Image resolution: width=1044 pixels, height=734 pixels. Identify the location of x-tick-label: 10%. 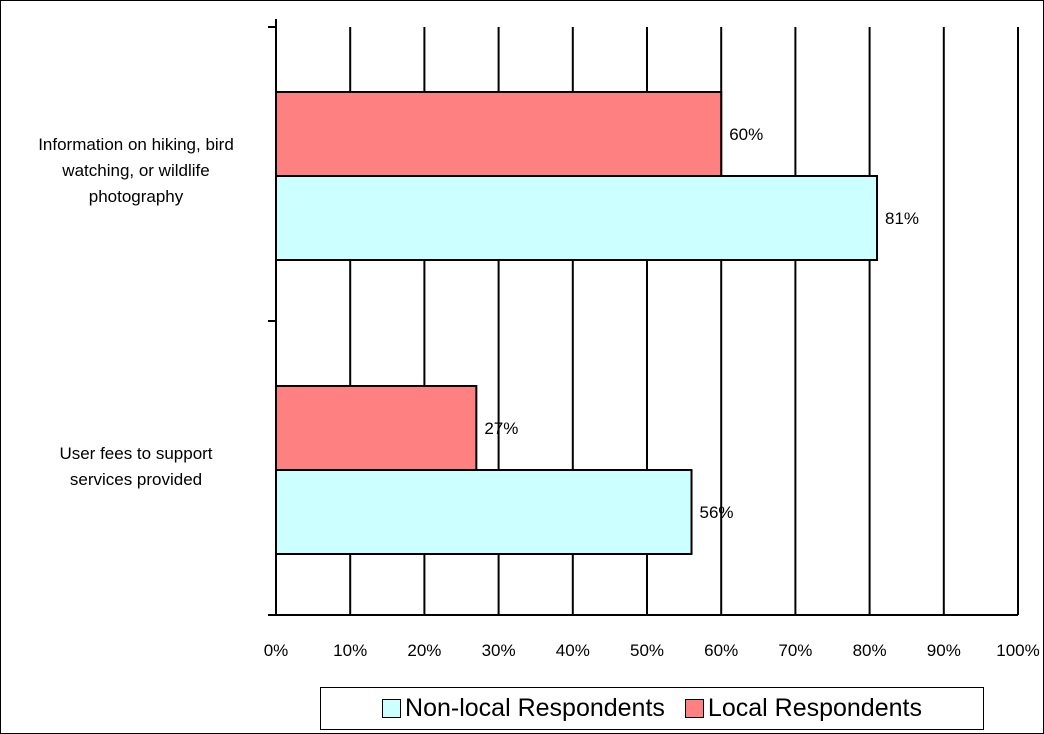
(350, 650).